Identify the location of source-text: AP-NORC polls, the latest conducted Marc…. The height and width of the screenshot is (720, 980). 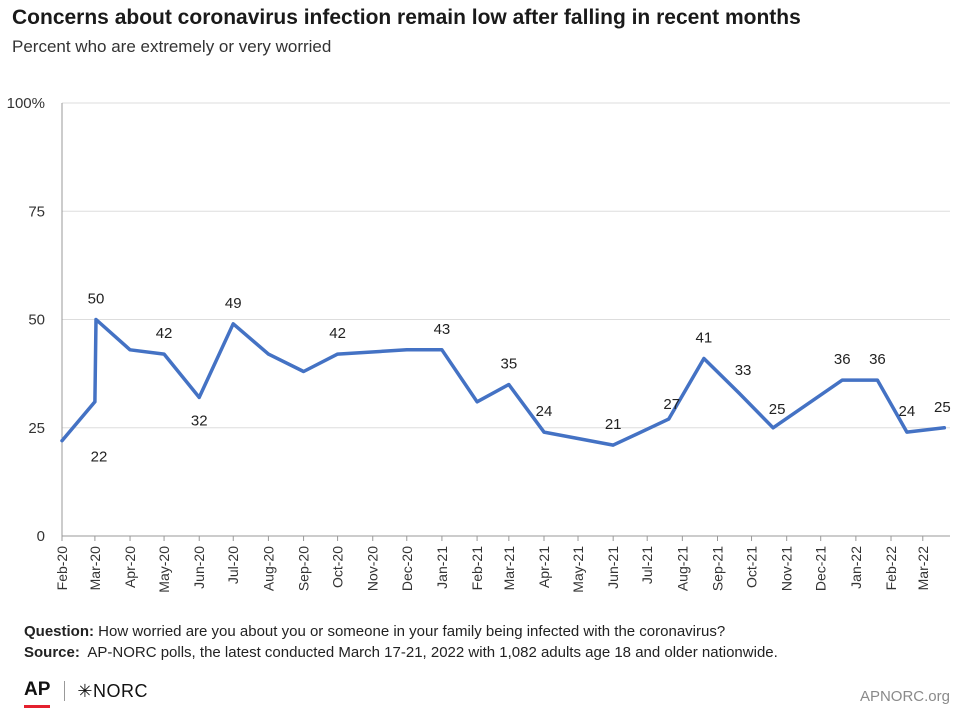
(432, 652).